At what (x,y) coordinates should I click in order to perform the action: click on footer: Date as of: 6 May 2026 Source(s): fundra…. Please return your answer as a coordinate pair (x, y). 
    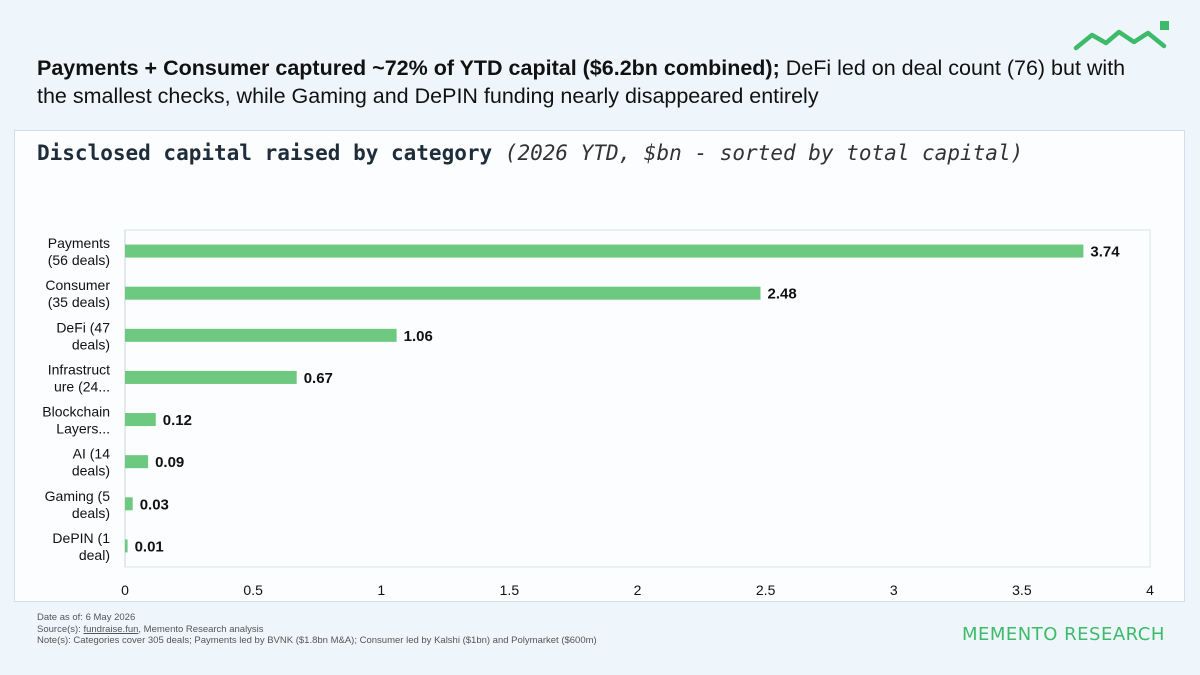
    Looking at the image, I should click on (317, 629).